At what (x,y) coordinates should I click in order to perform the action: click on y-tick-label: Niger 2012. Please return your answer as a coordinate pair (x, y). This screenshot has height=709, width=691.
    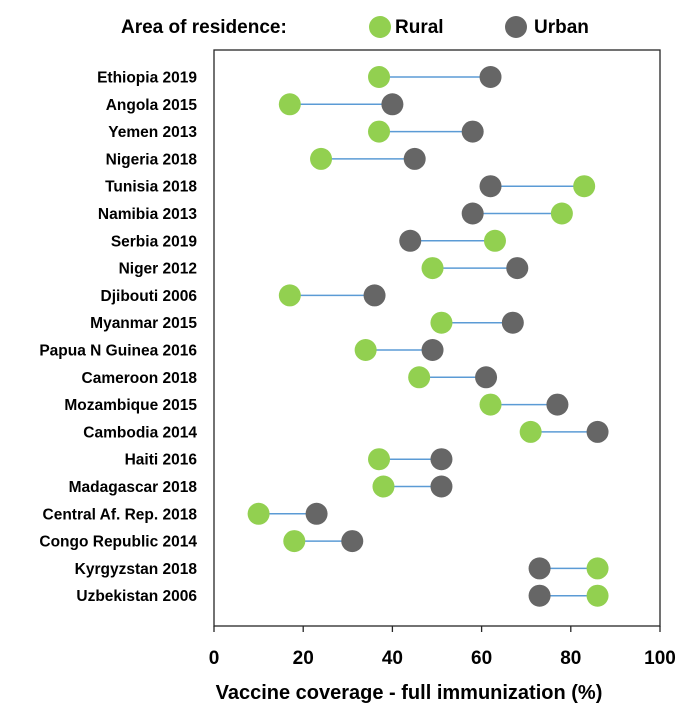
    Looking at the image, I should click on (158, 269).